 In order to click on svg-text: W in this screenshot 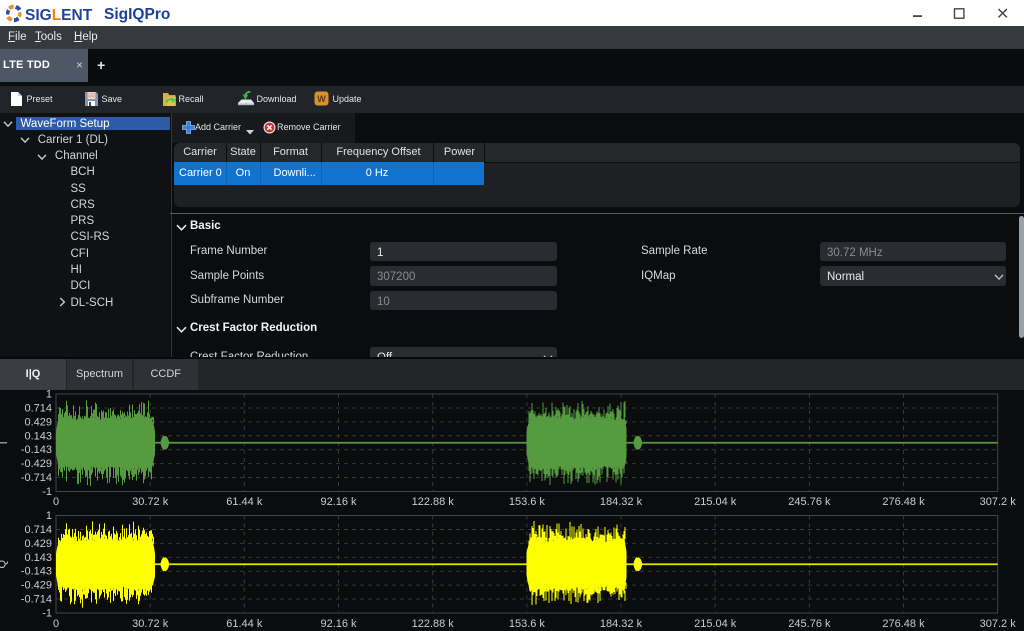, I will do `click(321, 99)`.